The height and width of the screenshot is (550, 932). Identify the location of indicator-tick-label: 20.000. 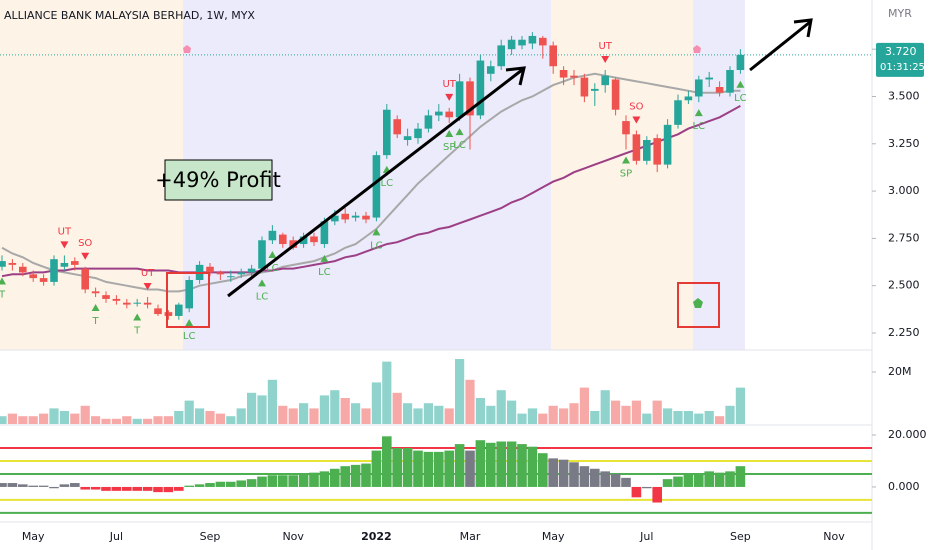
(907, 434).